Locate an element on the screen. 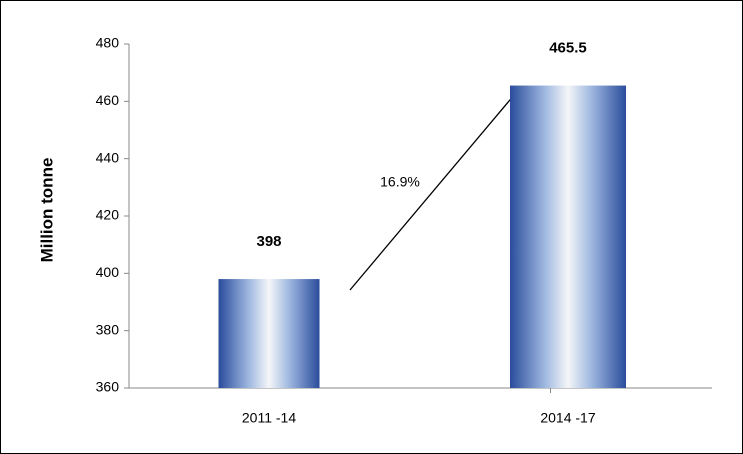 The image size is (743, 454). y-axis-label: Million tonne is located at coordinates (46, 210).